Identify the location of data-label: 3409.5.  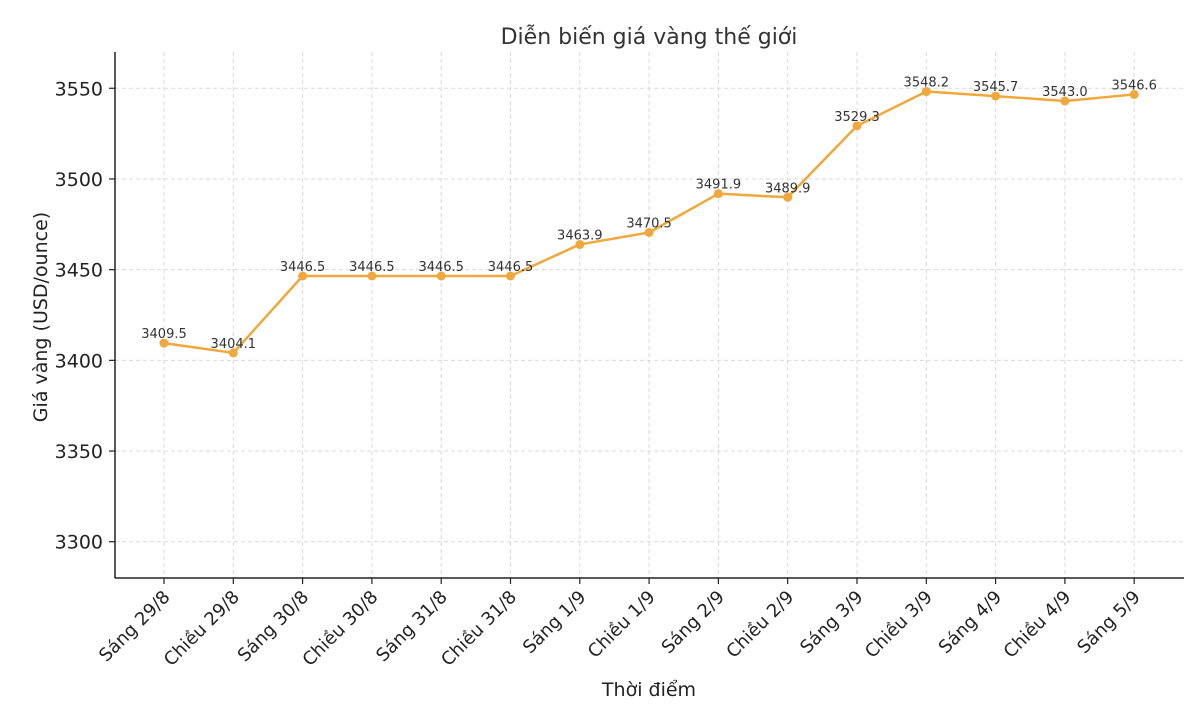
(164, 334).